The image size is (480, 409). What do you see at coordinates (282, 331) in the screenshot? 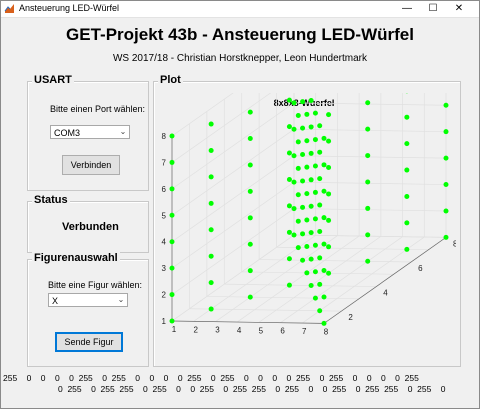
I see `x-tick-label: 6` at bounding box center [282, 331].